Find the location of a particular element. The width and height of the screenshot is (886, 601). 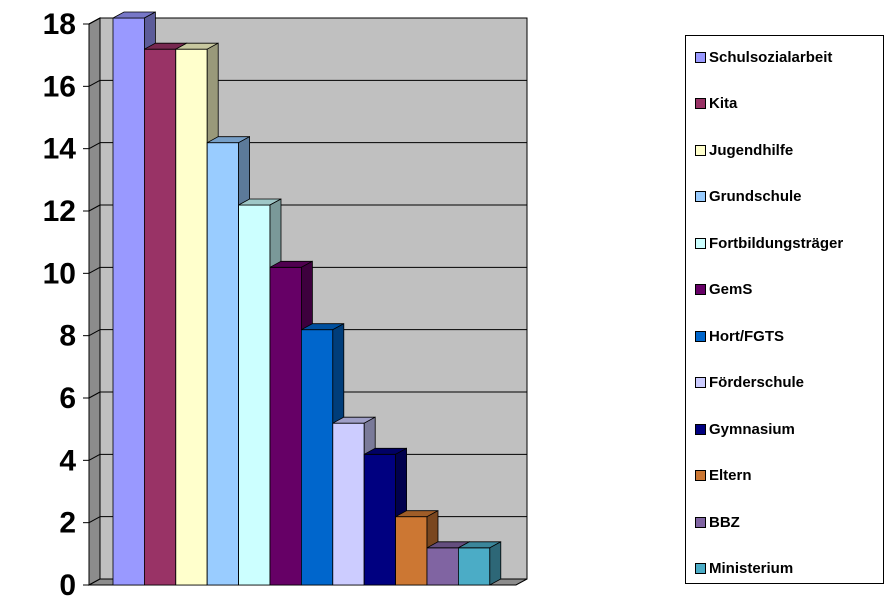

legend-label: Kita is located at coordinates (723, 103).